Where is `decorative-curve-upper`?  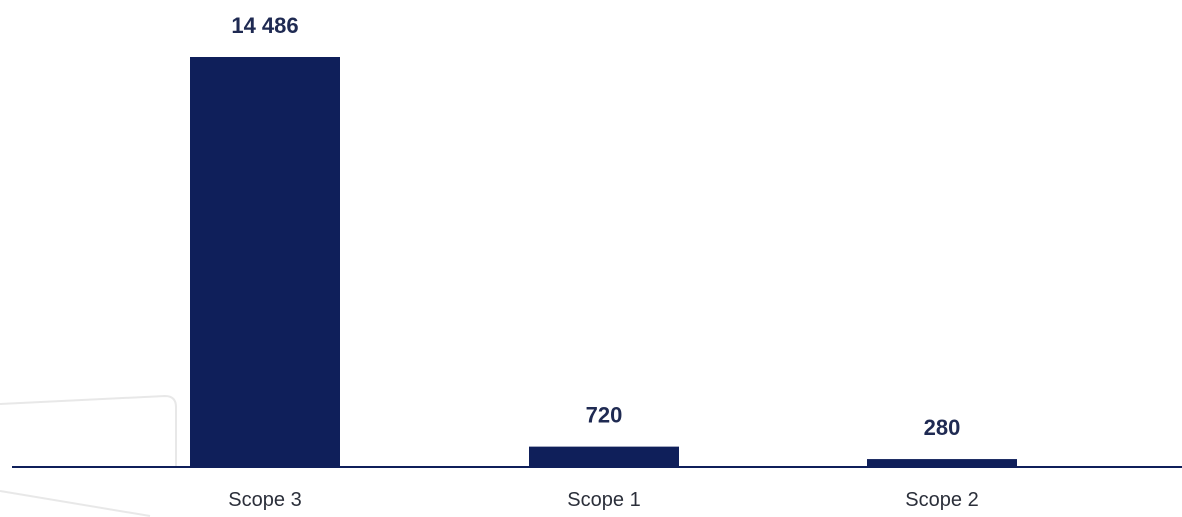 decorative-curve-upper is located at coordinates (88, 431).